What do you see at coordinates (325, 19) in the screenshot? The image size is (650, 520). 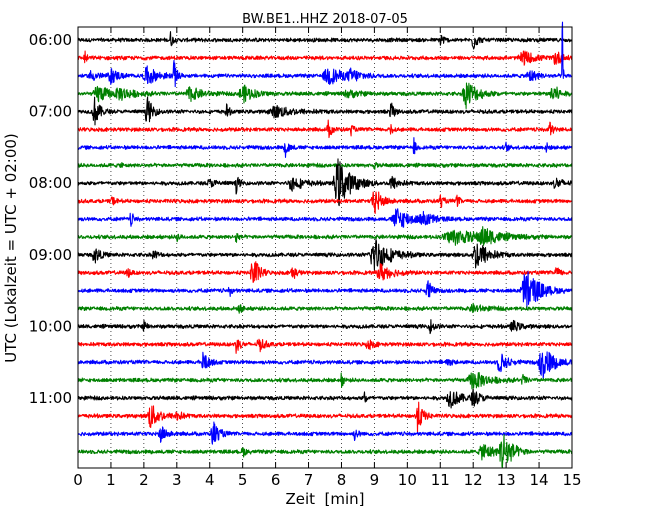 I see `chart-title: BW.BE1..HHZ 2018-07-05` at bounding box center [325, 19].